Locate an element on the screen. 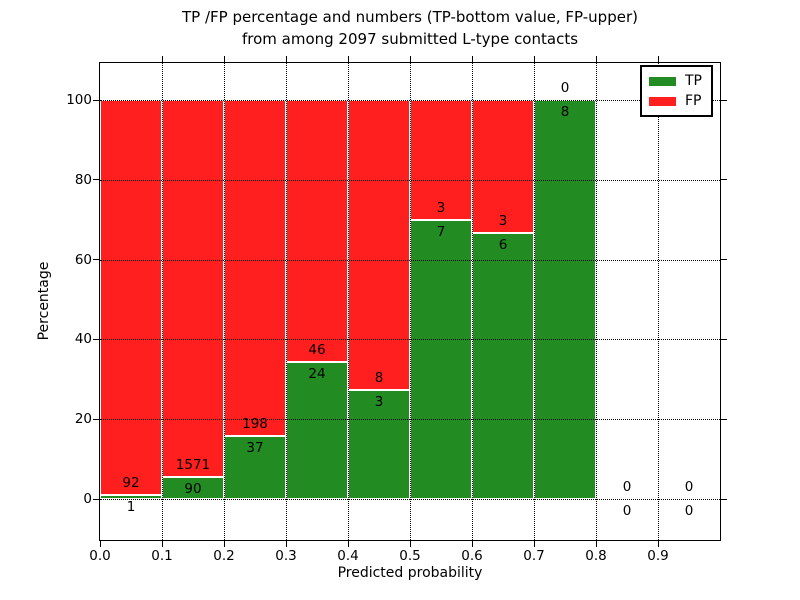 This screenshot has width=800, height=600. fp-count-label: 1571 is located at coordinates (193, 465).